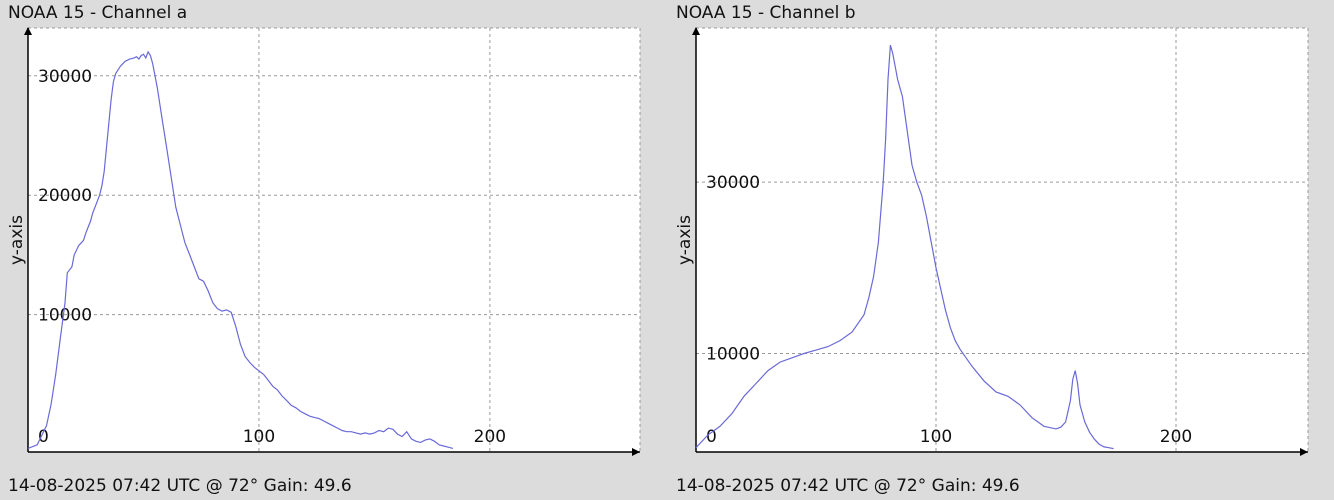  I want to click on channel-a-x-tick-200: 200, so click(490, 437).